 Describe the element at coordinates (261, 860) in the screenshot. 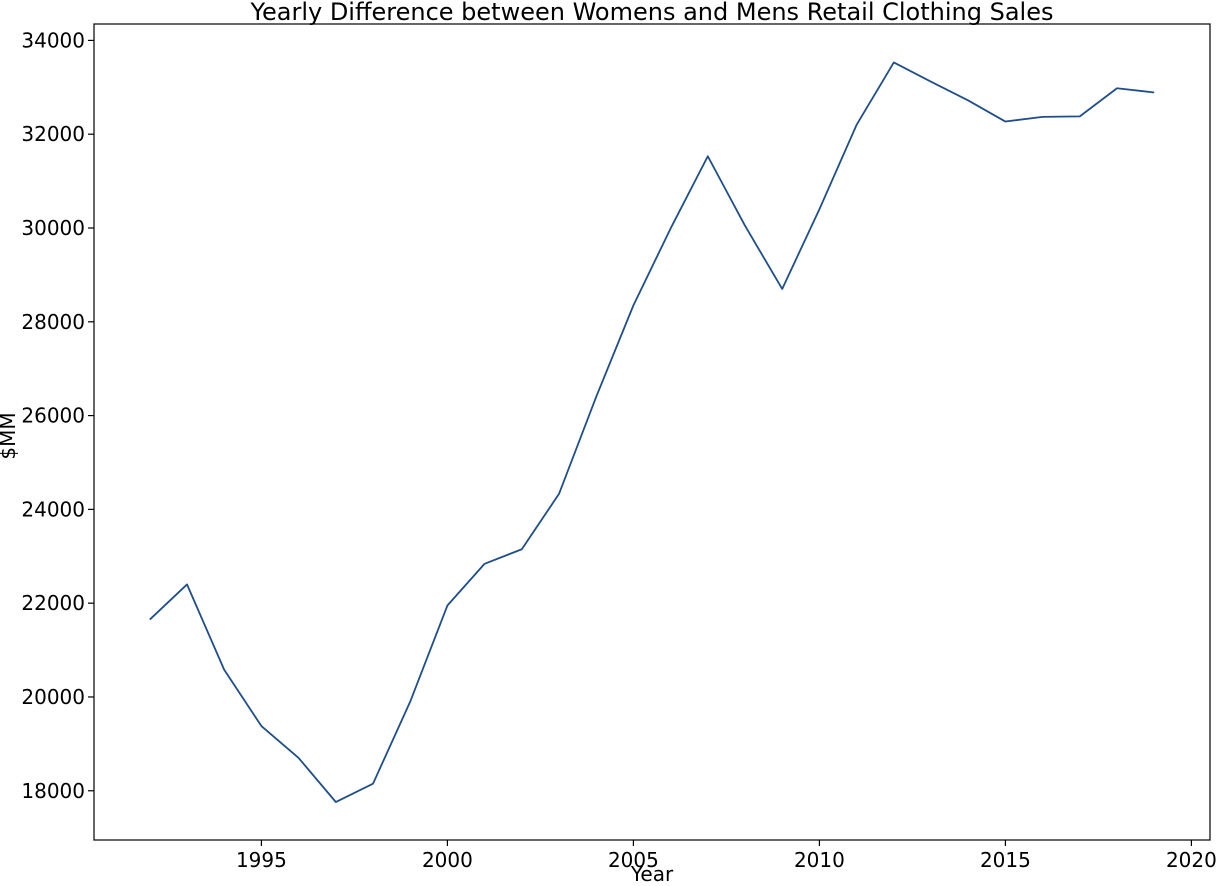

I see `x-tick-label: 1995` at that location.